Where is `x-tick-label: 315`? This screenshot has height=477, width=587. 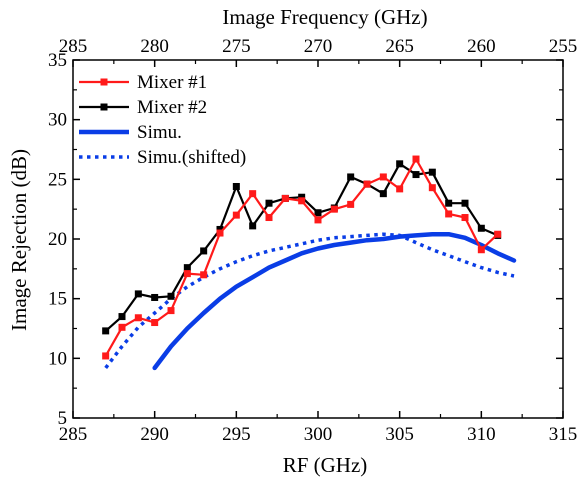
x-tick-label: 315 is located at coordinates (563, 434).